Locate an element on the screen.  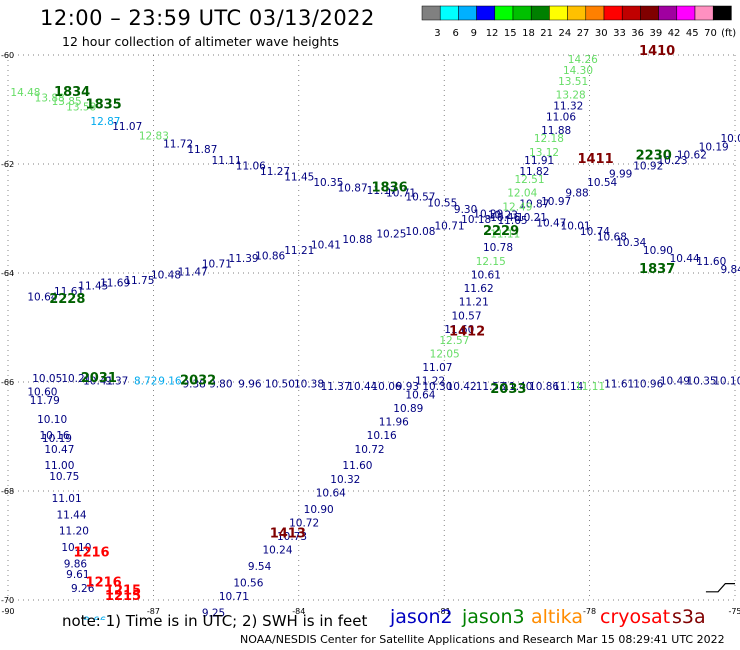
swh-value: 13.88 is located at coordinates (50, 98).